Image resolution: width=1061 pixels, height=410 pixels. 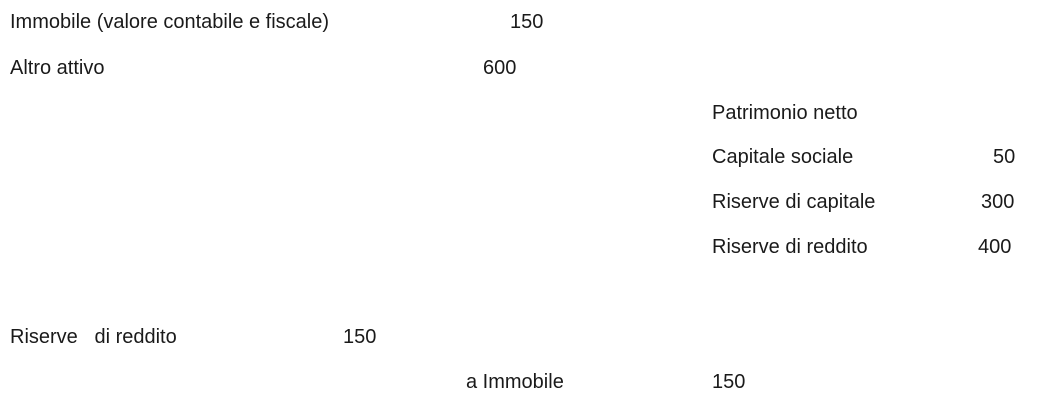 What do you see at coordinates (785, 113) in the screenshot?
I see `equity-heading: Patrimonio netto` at bounding box center [785, 113].